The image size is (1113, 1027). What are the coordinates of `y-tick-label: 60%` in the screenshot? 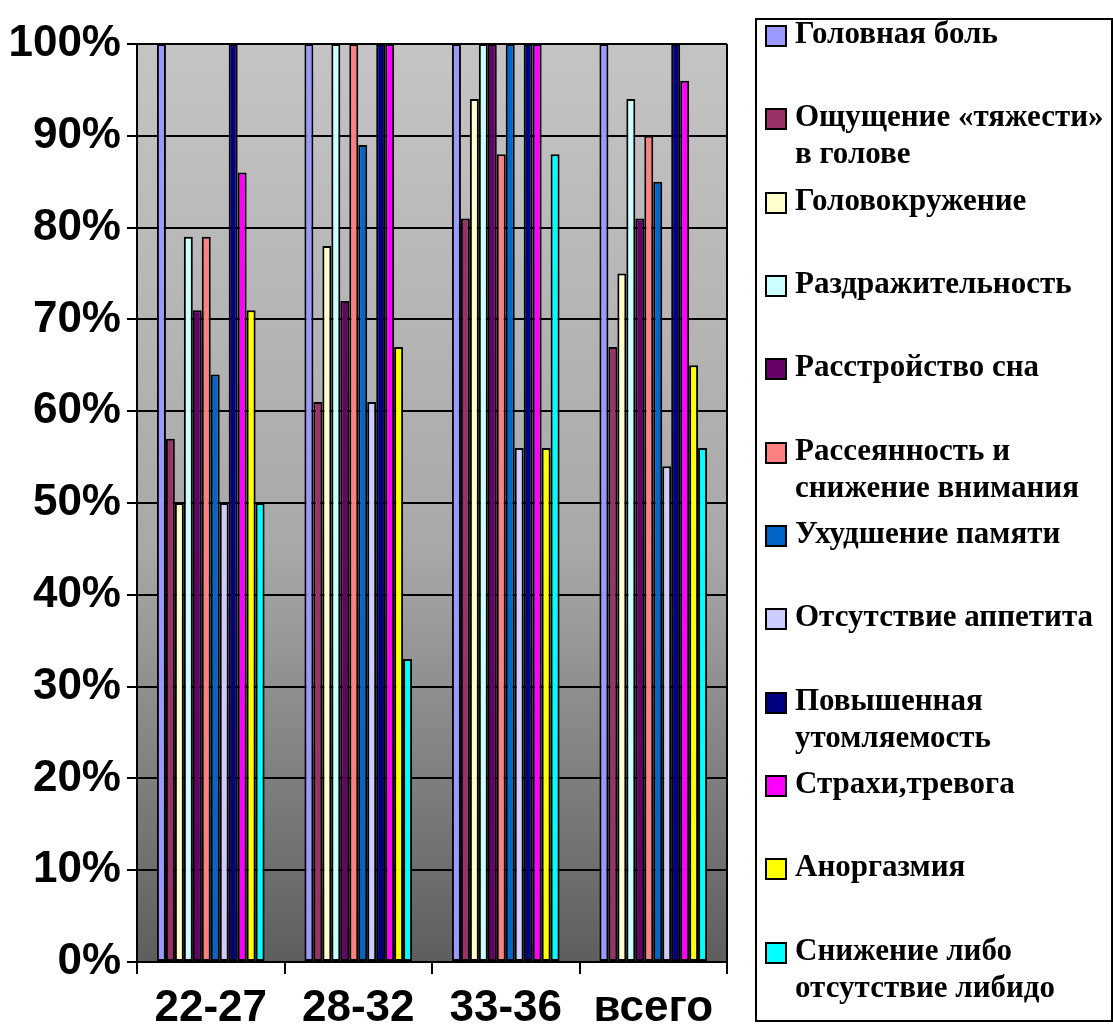 It's located at (76, 408).